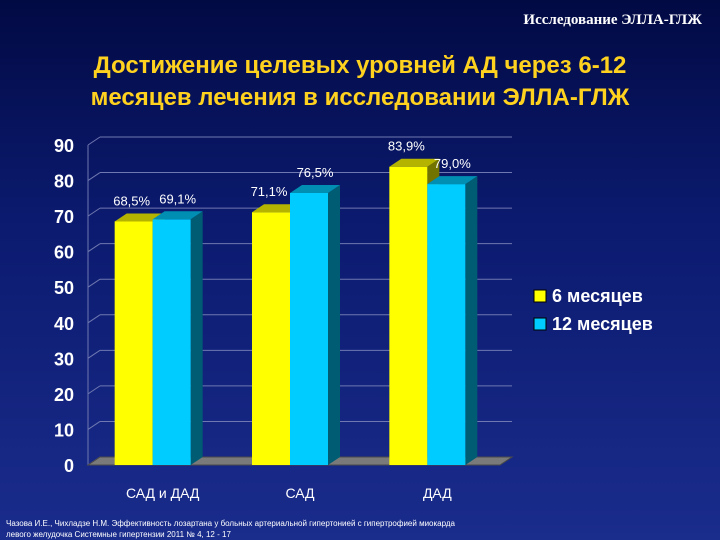  What do you see at coordinates (64, 288) in the screenshot?
I see `y-tick-label: 50` at bounding box center [64, 288].